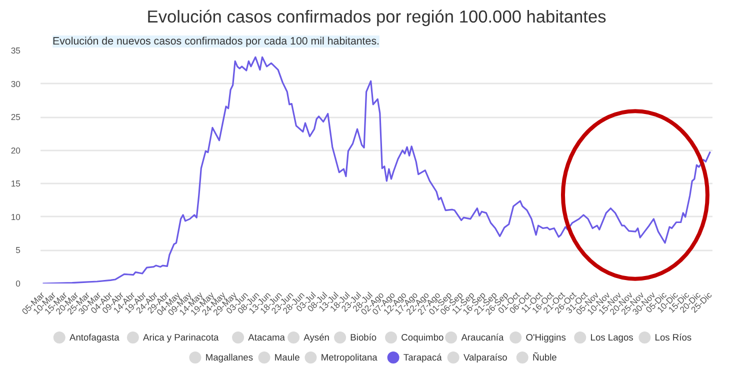  I want to click on y-tick-label: 0, so click(18, 283).